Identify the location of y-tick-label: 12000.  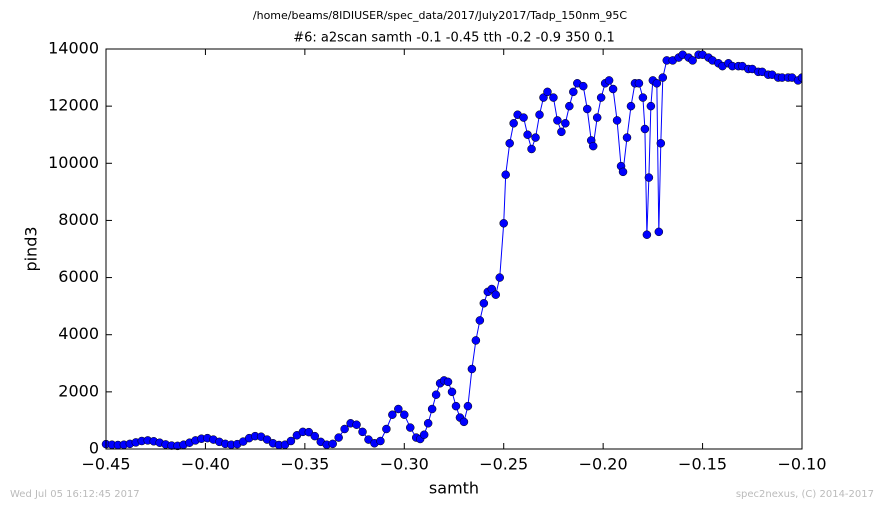
(73, 105).